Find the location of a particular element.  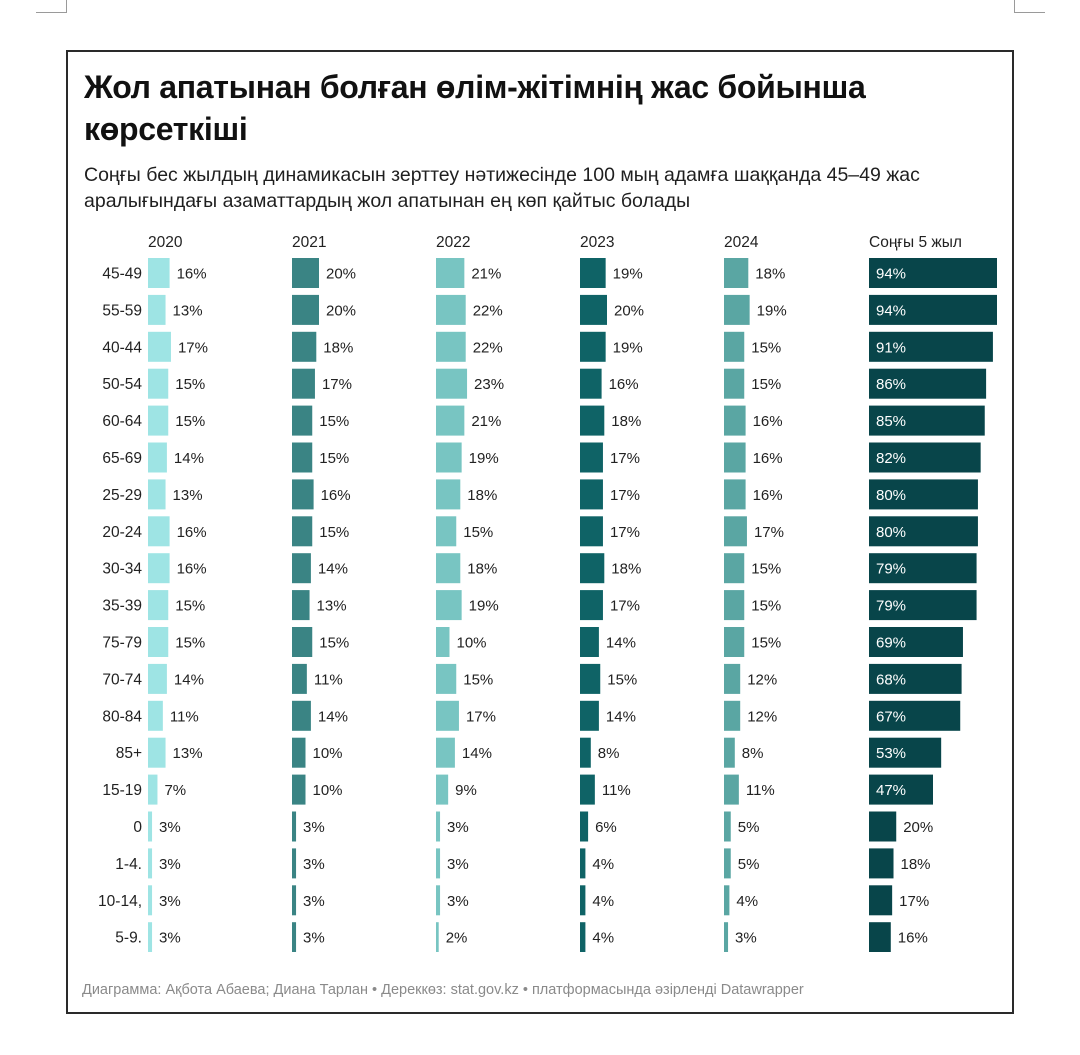

data-label-5-13: 53% is located at coordinates (891, 753).